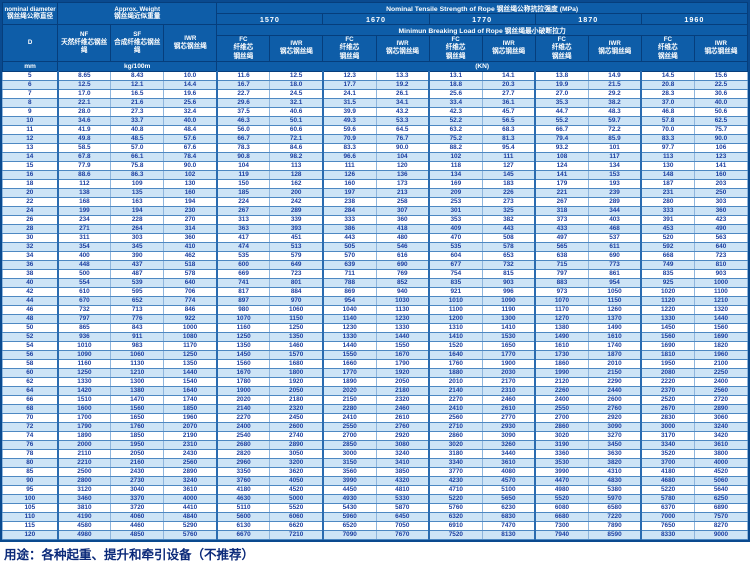 Image resolution: width=750 pixels, height=564 pixels. I want to click on value-cell: 1890, so click(349, 382).